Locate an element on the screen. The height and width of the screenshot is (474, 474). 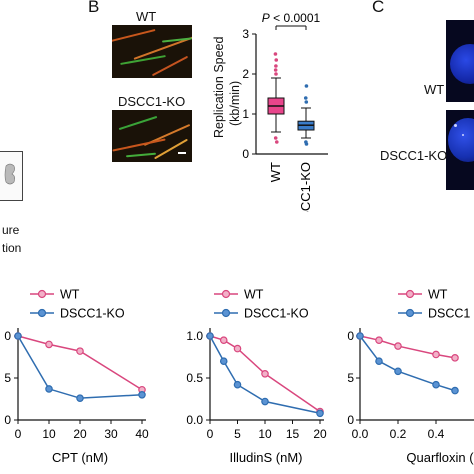
y-tick-label: 0.5 is located at coordinates (194, 378).